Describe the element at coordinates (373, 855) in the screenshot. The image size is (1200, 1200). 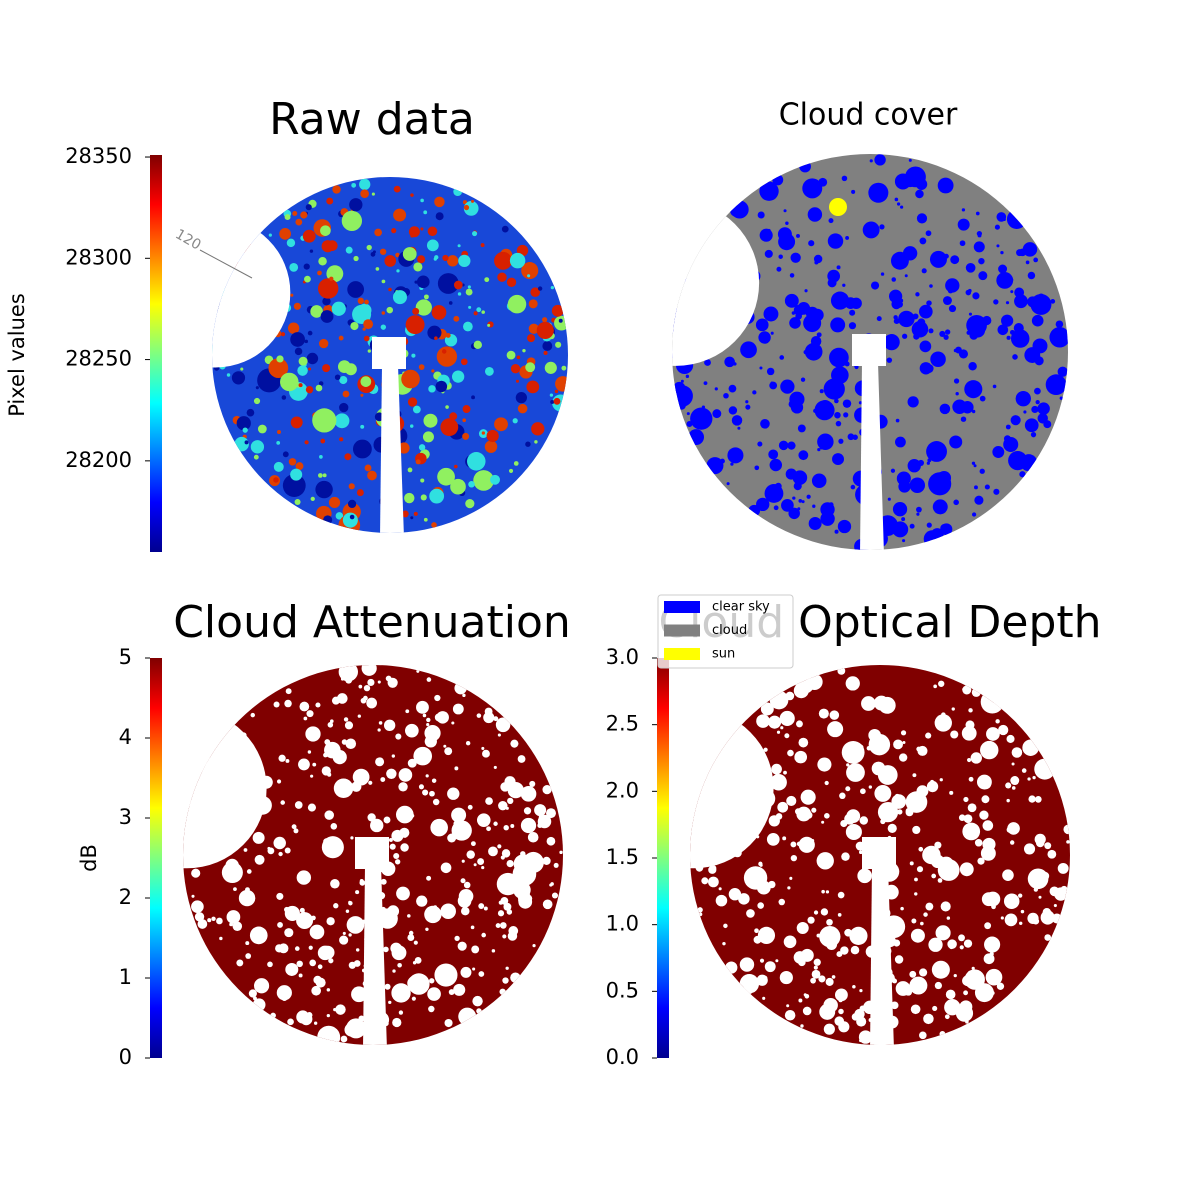
I see `sky-image` at that location.